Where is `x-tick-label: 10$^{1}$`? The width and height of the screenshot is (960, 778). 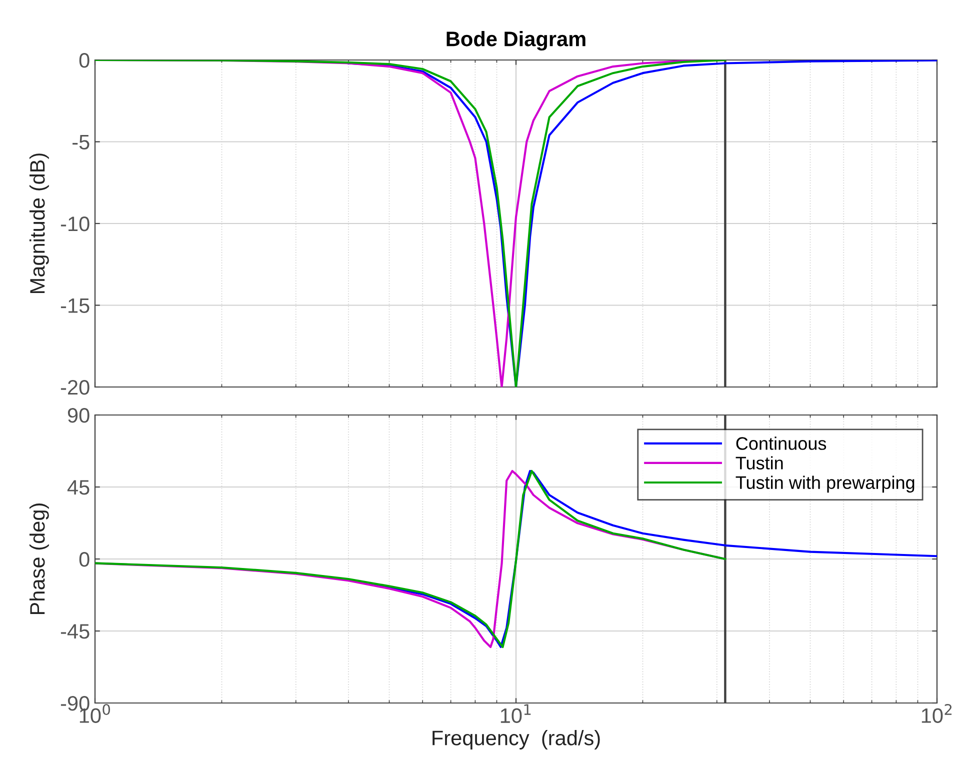 x-tick-label: 10$^{1}$ is located at coordinates (515, 714).